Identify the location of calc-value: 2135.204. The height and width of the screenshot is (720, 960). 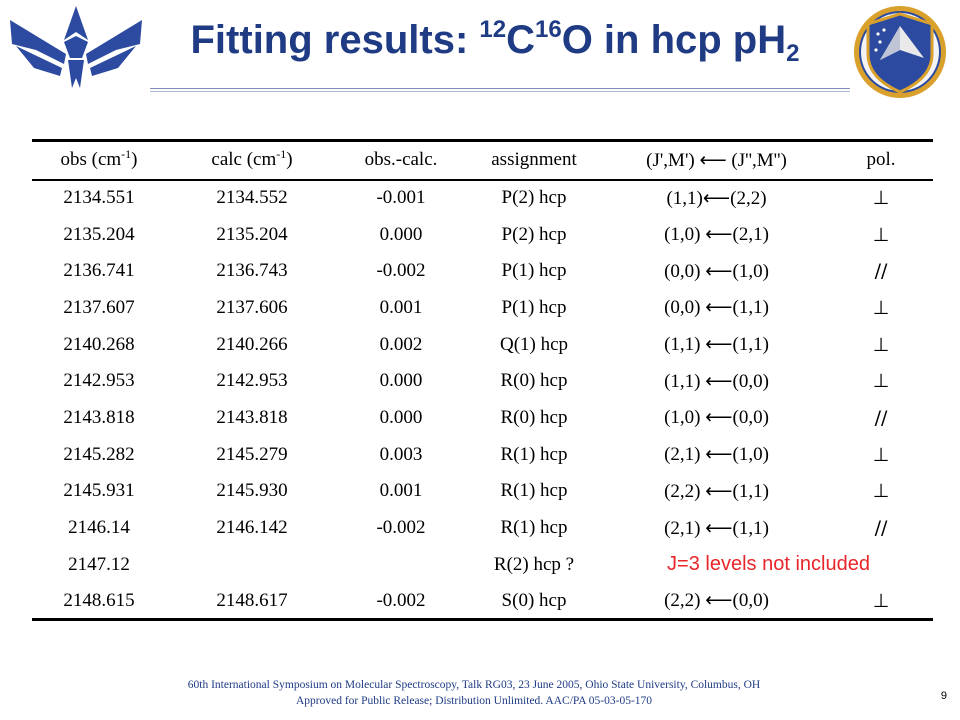
(252, 234).